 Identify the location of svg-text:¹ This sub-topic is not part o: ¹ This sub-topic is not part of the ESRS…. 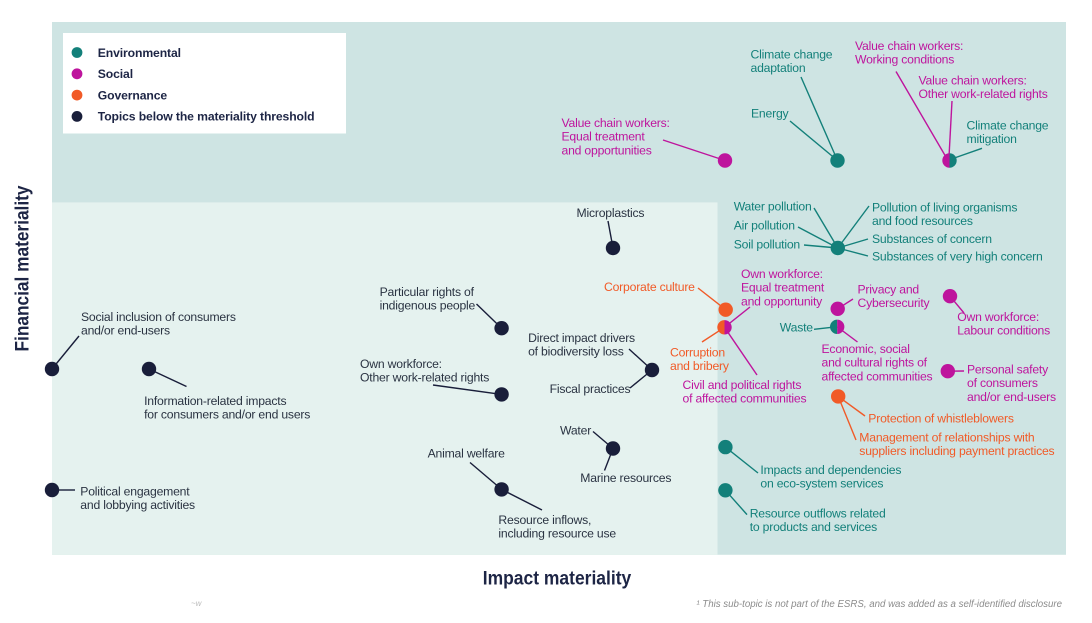
(879, 604).